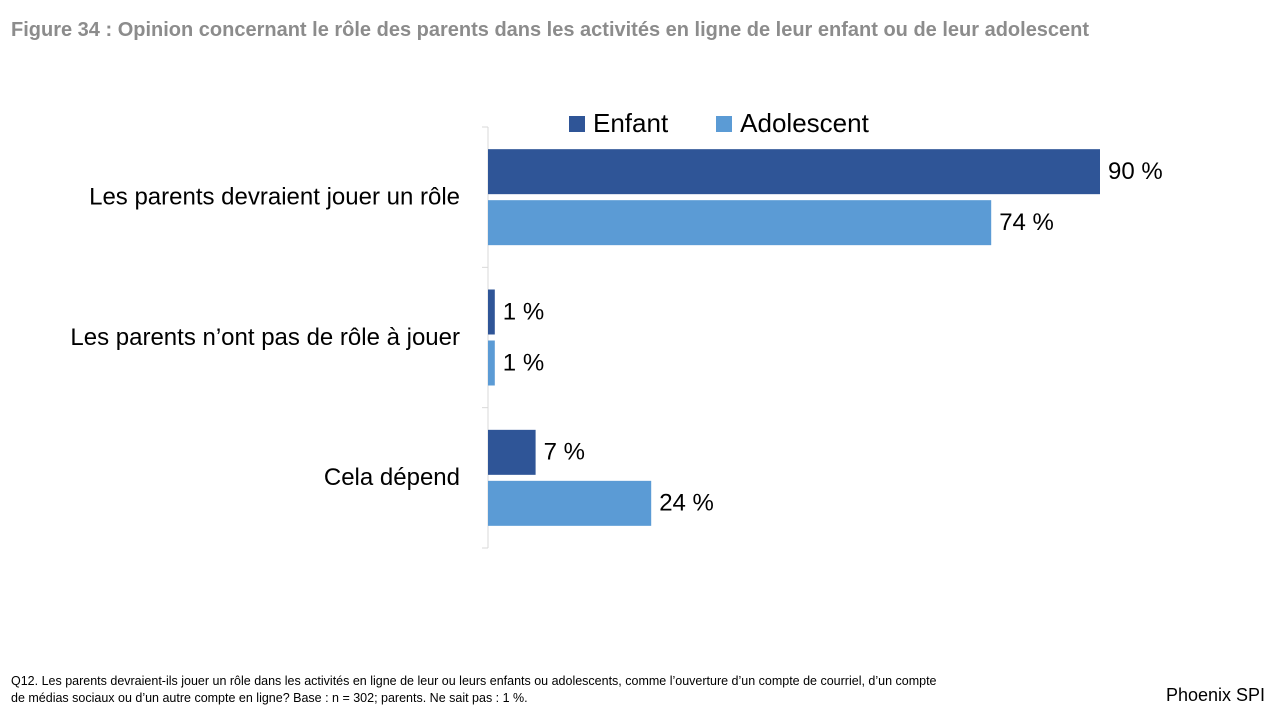 This screenshot has height=720, width=1280. Describe the element at coordinates (804, 123) in the screenshot. I see `legend-label-adolescent: Adolescent` at that location.